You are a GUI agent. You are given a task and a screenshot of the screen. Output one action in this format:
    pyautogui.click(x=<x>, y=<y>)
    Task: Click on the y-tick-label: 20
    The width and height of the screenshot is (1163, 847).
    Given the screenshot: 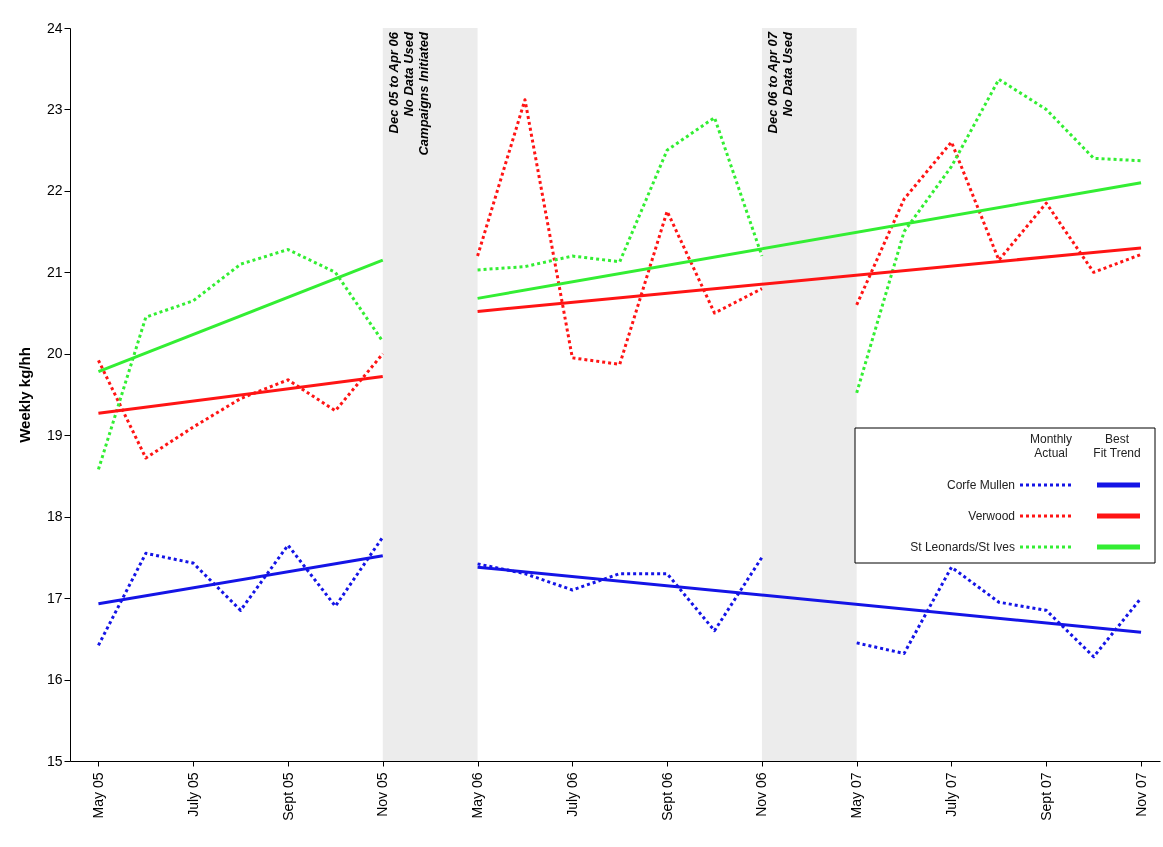 What is the action you would take?
    pyautogui.click(x=54, y=353)
    